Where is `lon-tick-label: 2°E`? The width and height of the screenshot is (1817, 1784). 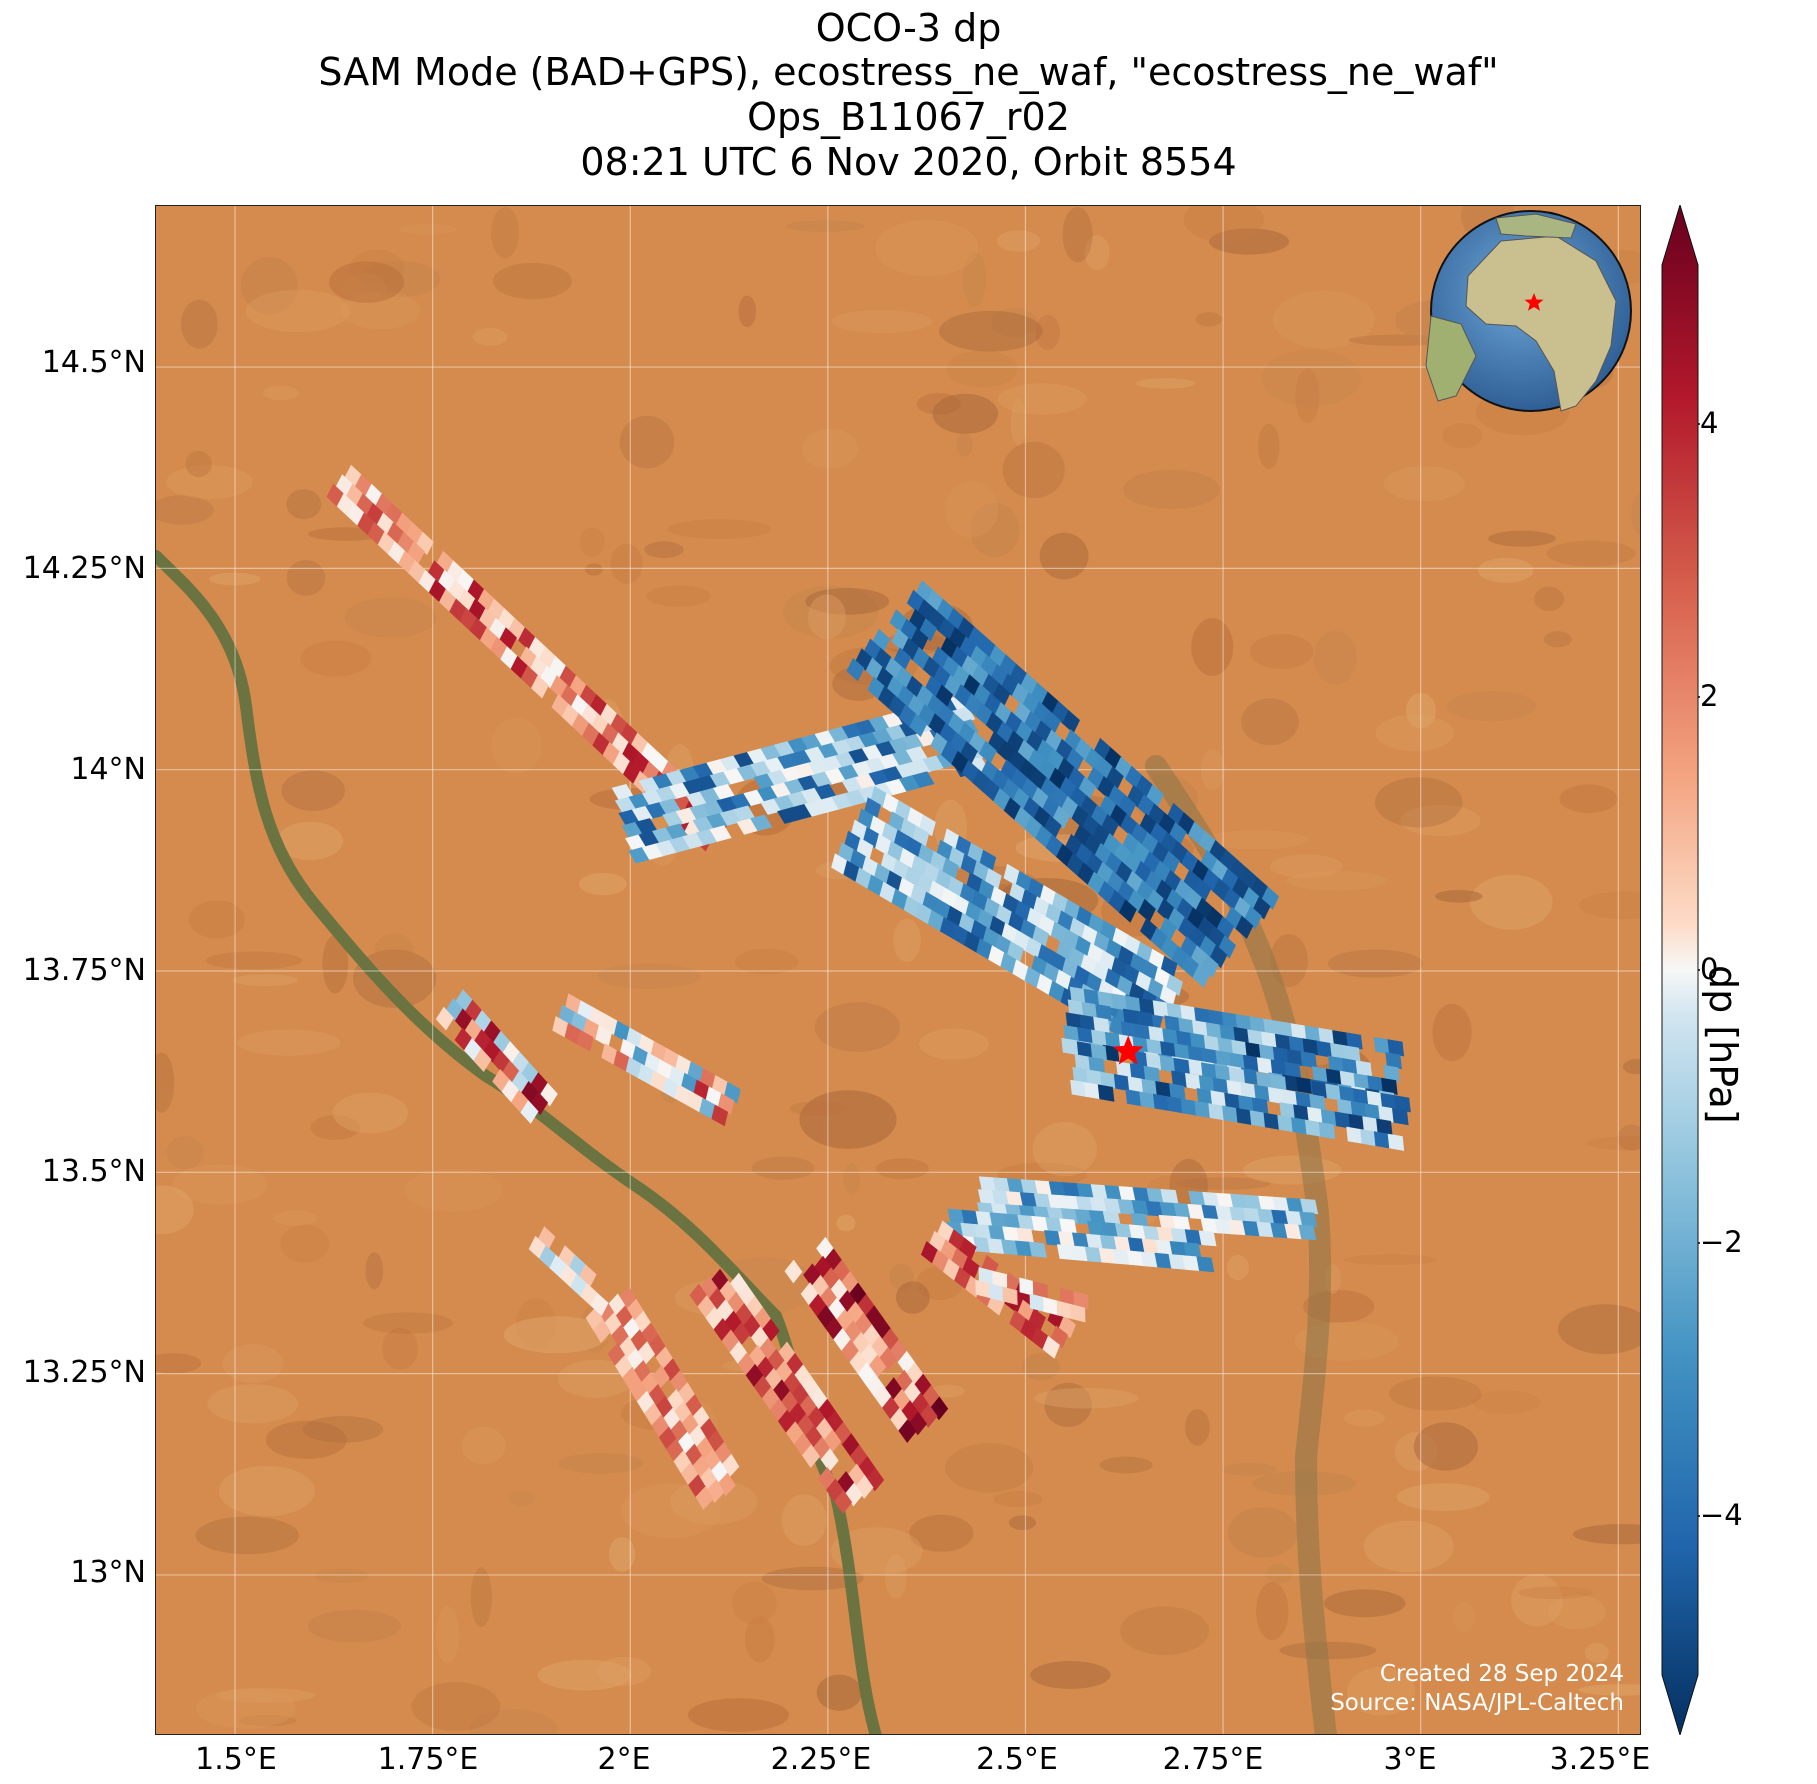 lon-tick-label: 2°E is located at coordinates (624, 1759).